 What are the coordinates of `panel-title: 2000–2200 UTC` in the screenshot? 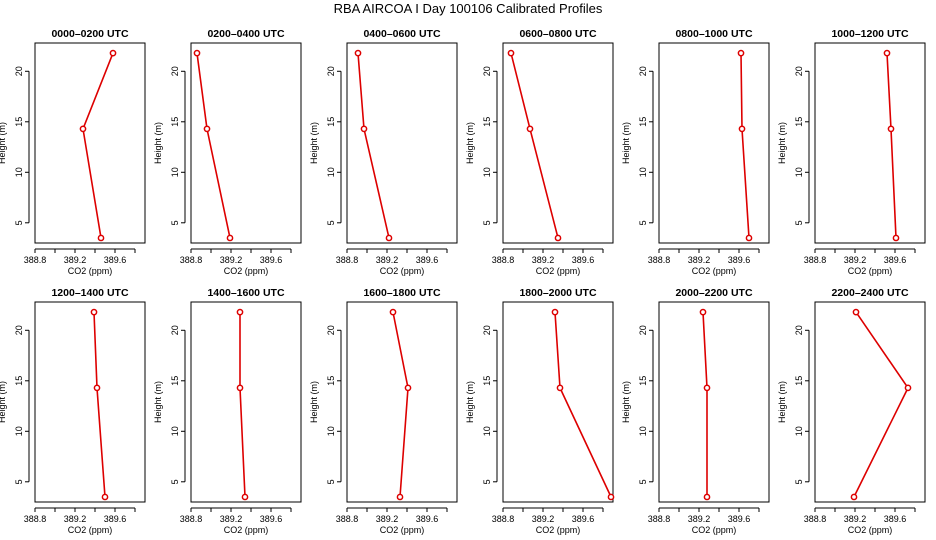 It's located at (713, 293).